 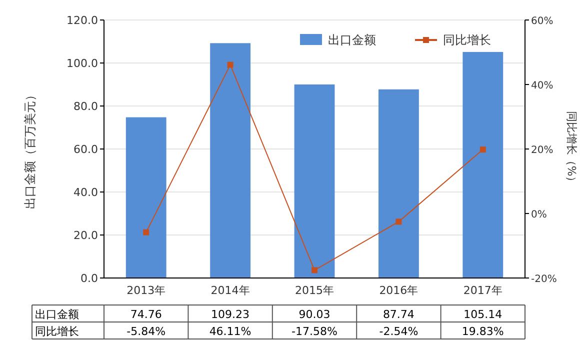 I want to click on data-label: 105.14, so click(x=483, y=314).